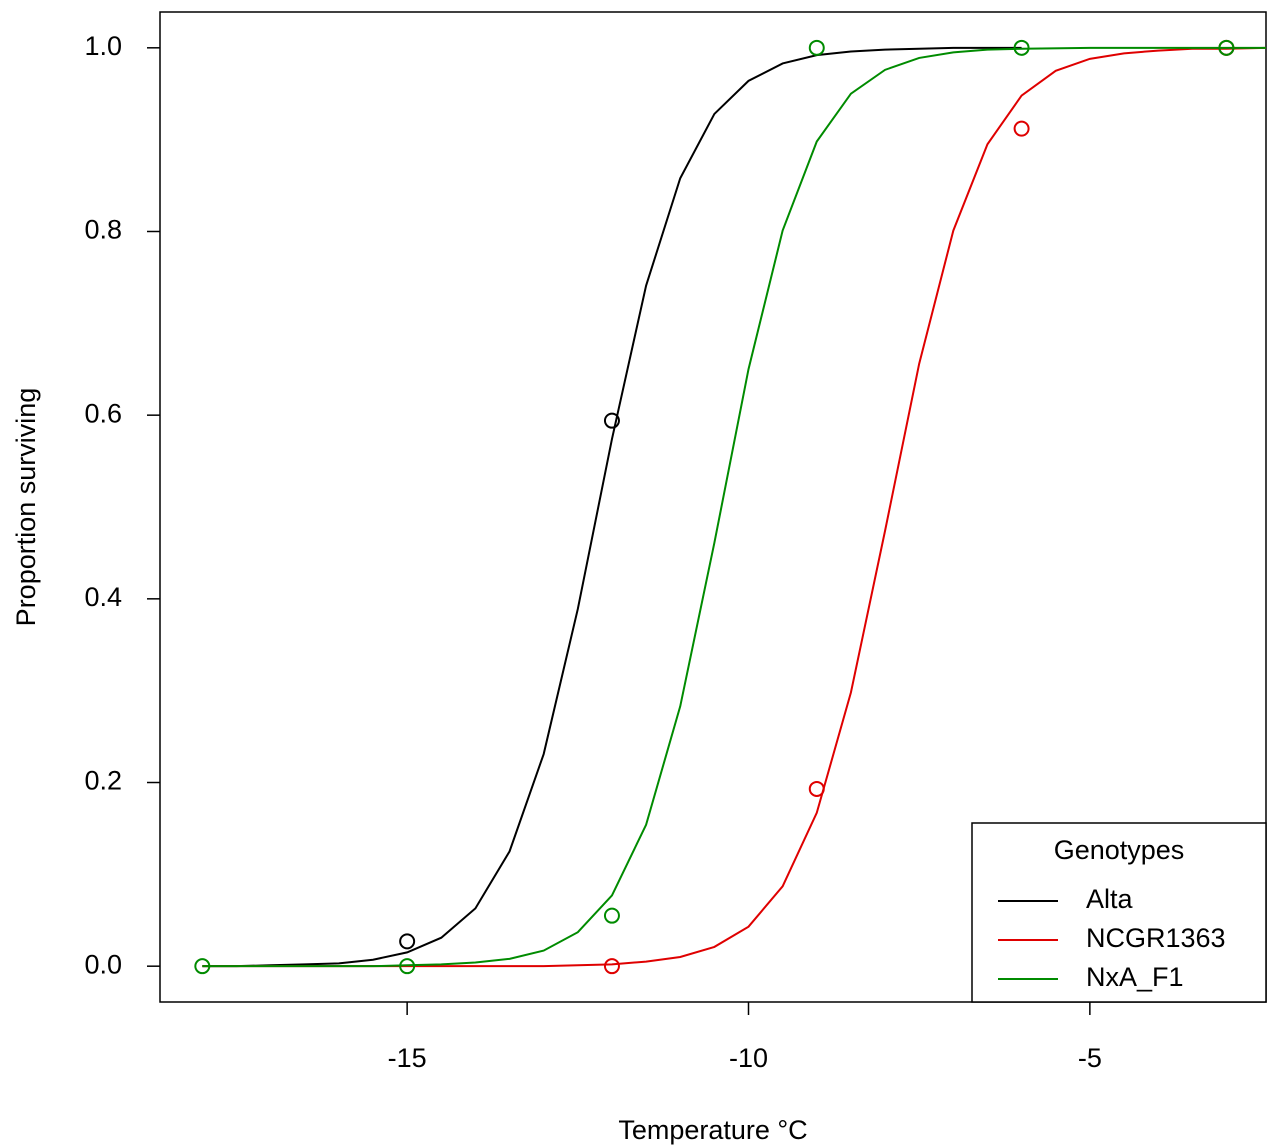 The height and width of the screenshot is (1148, 1273). I want to click on y-tick-label: 0.4, so click(103, 597).